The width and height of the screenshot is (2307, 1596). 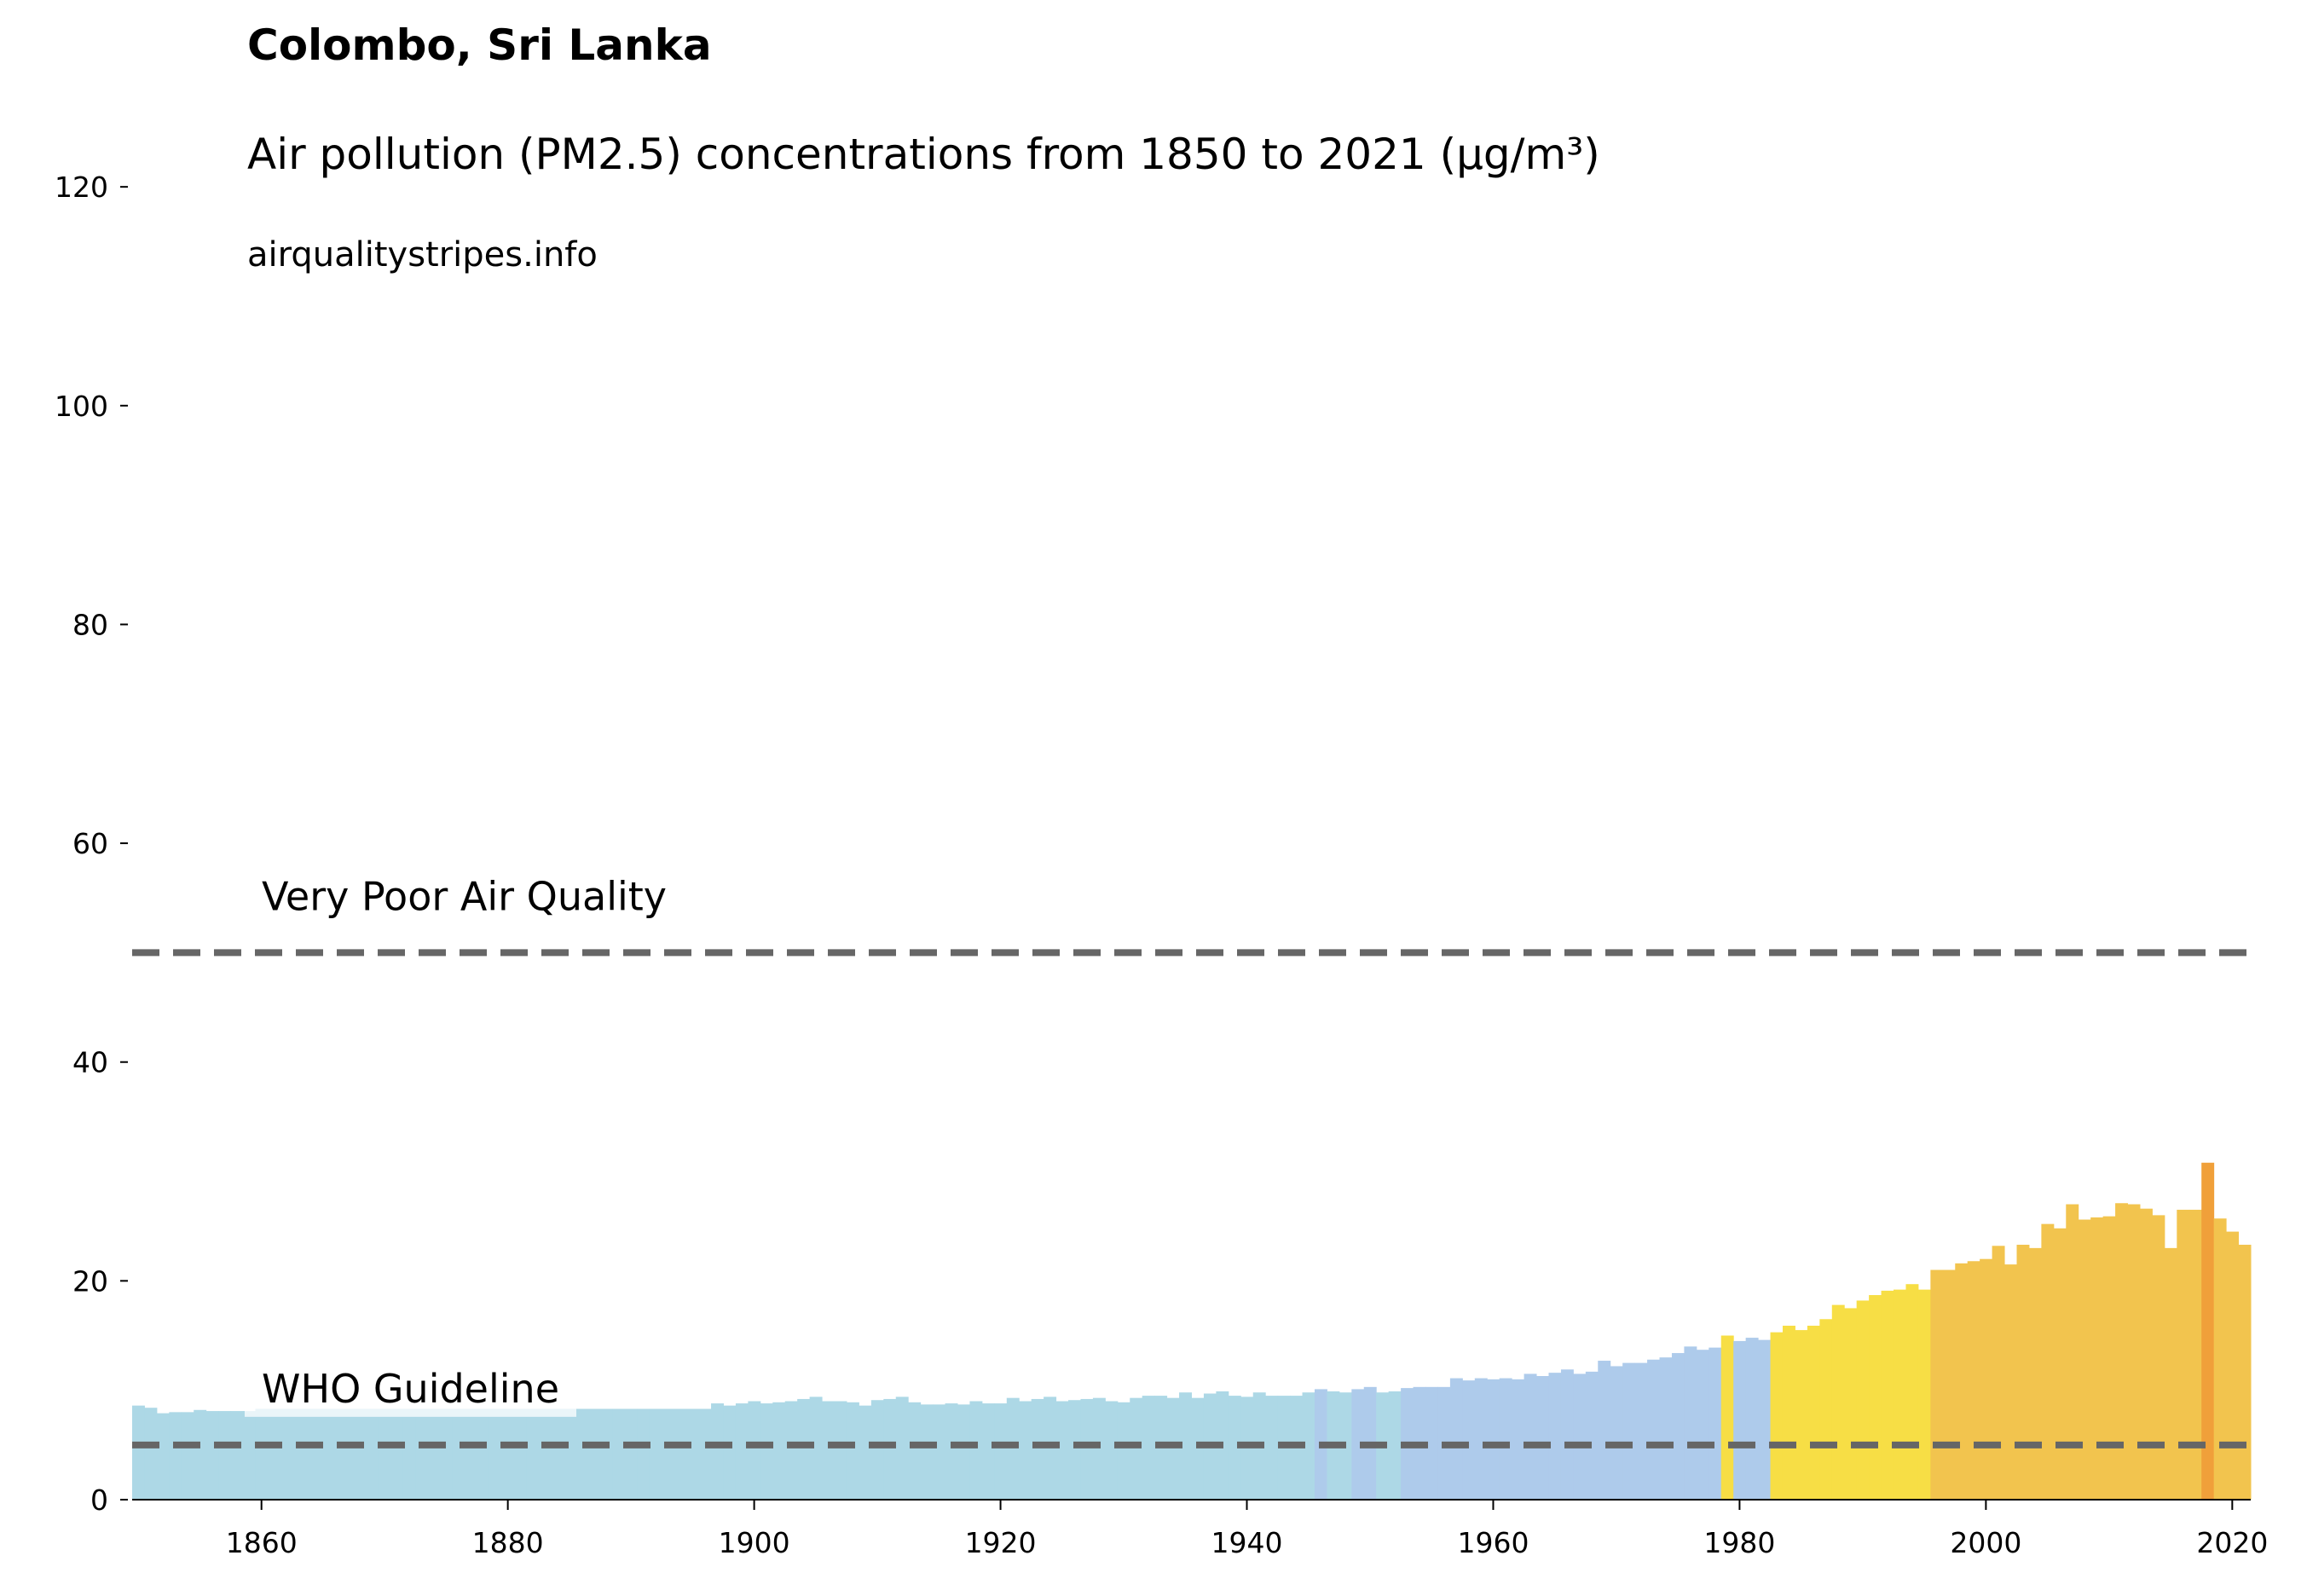 What do you see at coordinates (1247, 1542) in the screenshot?
I see `x-tick-label: 1940` at bounding box center [1247, 1542].